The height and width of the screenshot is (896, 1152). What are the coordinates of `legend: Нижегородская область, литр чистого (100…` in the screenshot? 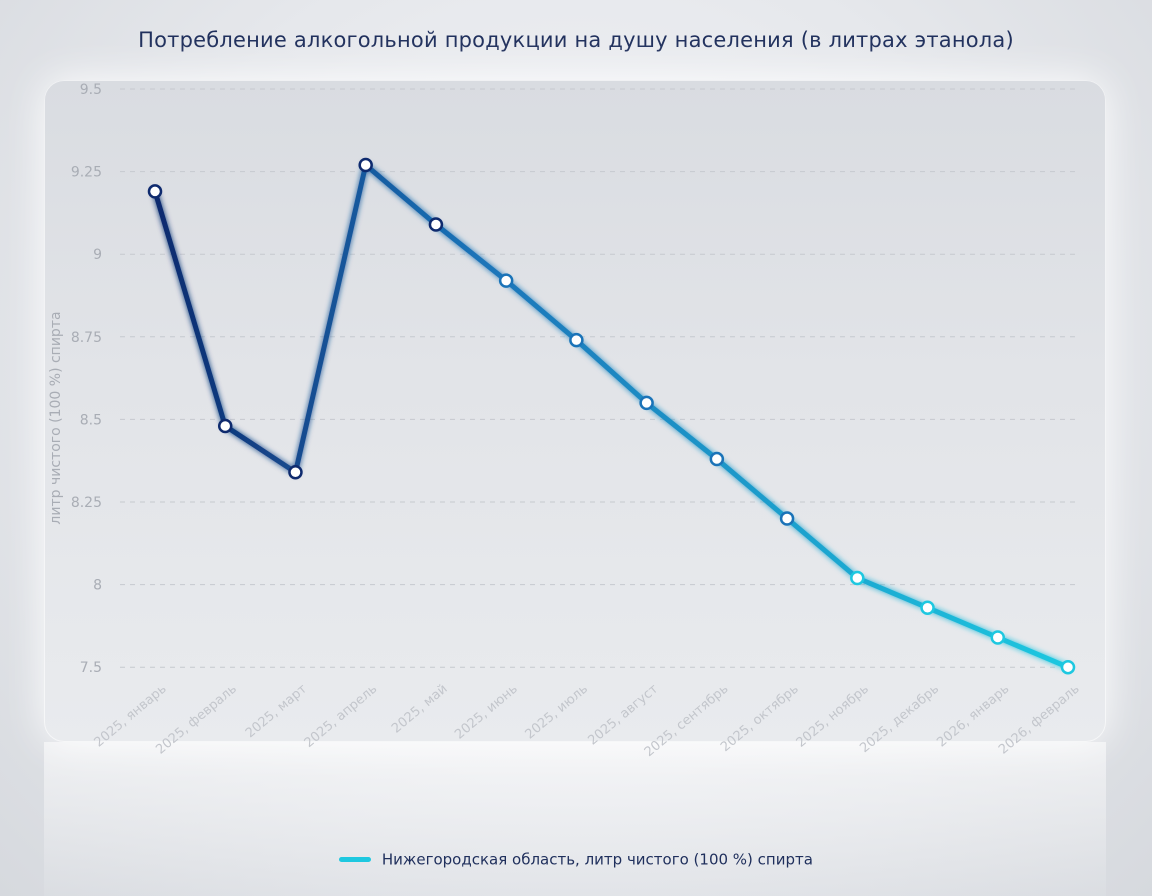 It's located at (576, 859).